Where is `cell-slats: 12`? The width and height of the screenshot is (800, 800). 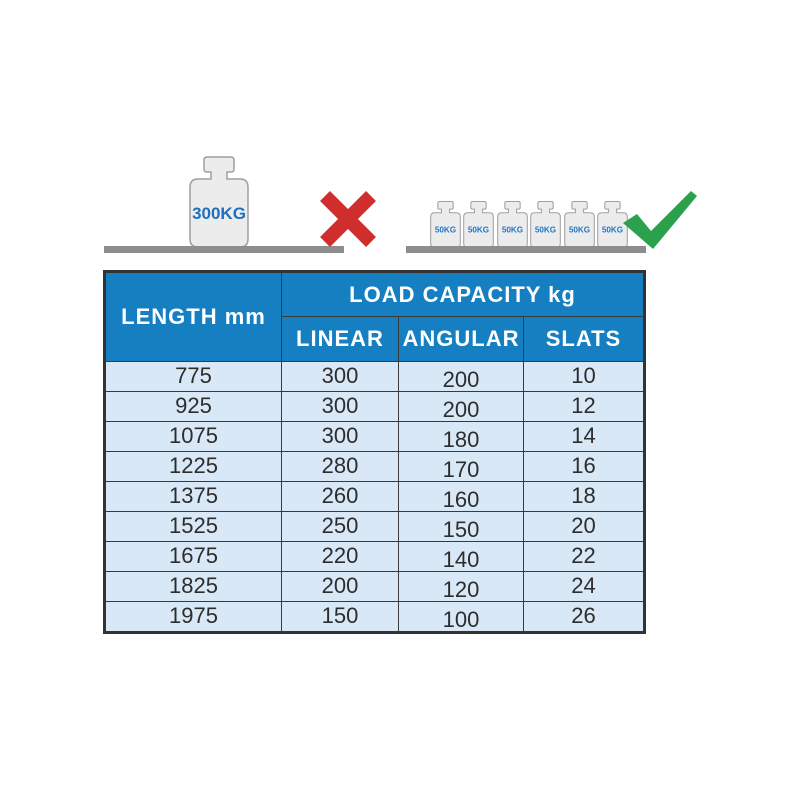 cell-slats: 12 is located at coordinates (584, 406).